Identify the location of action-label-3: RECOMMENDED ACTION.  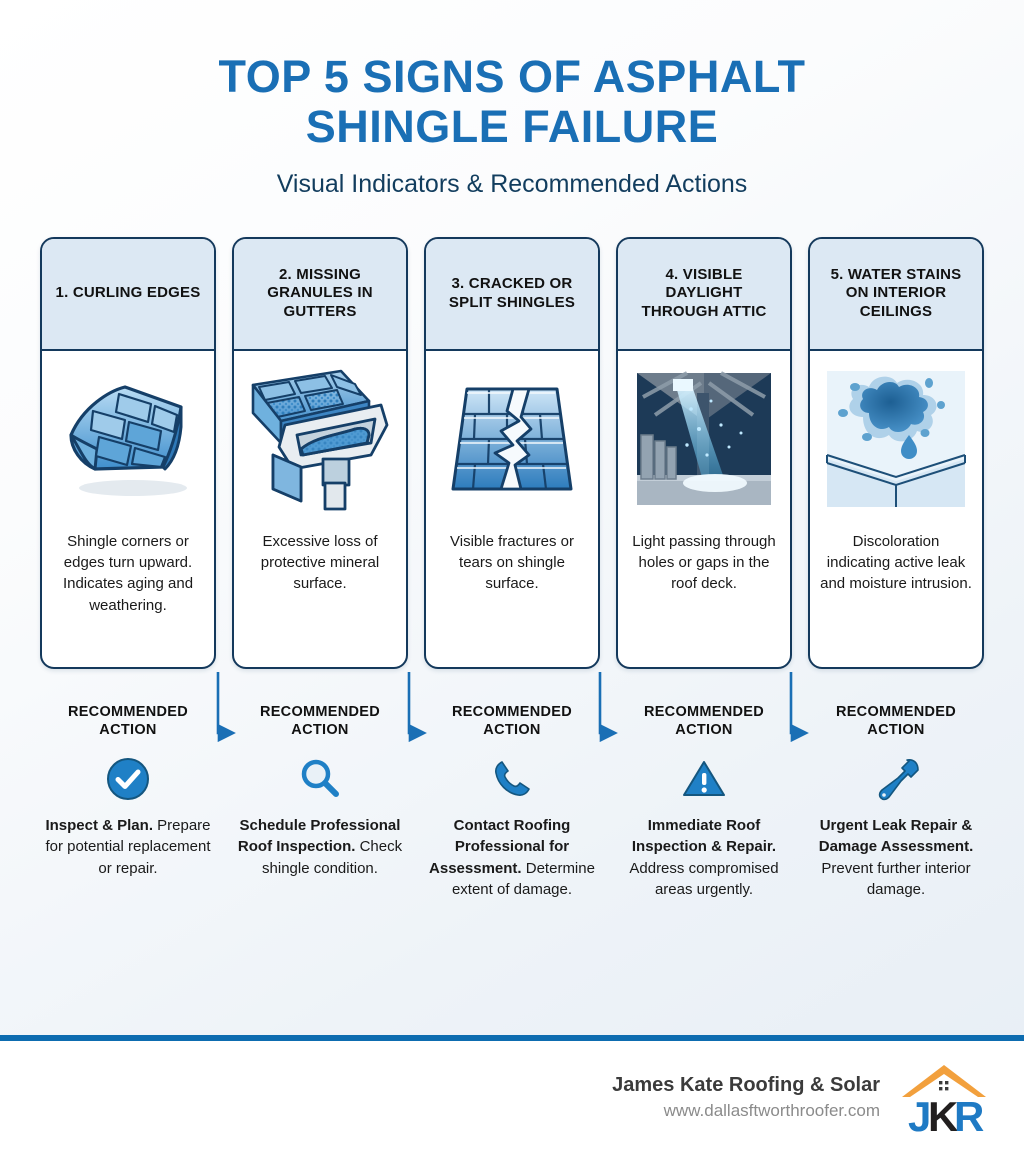
(512, 720).